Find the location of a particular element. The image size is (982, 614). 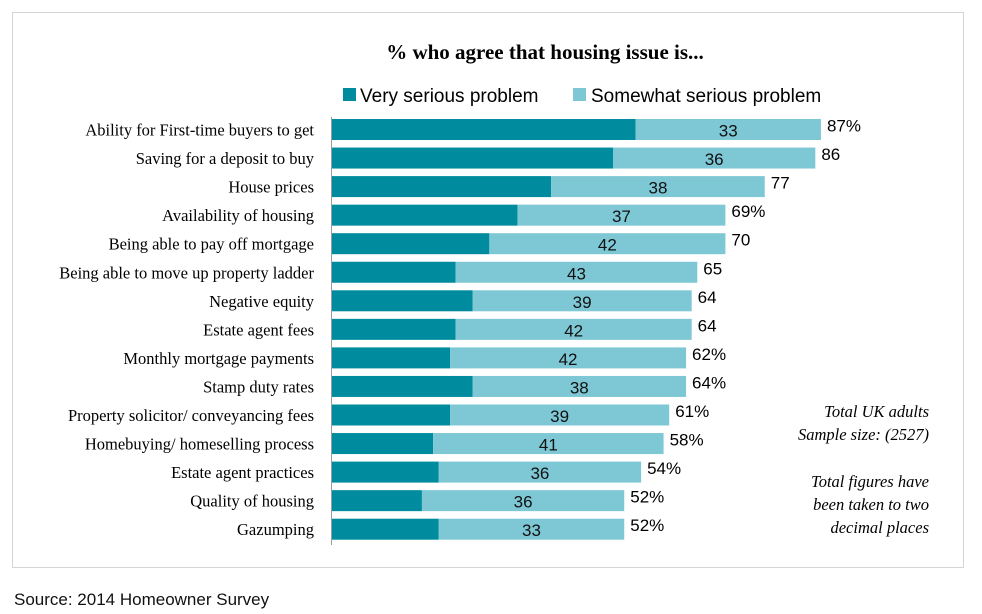

total-value-label: 58% is located at coordinates (687, 440).